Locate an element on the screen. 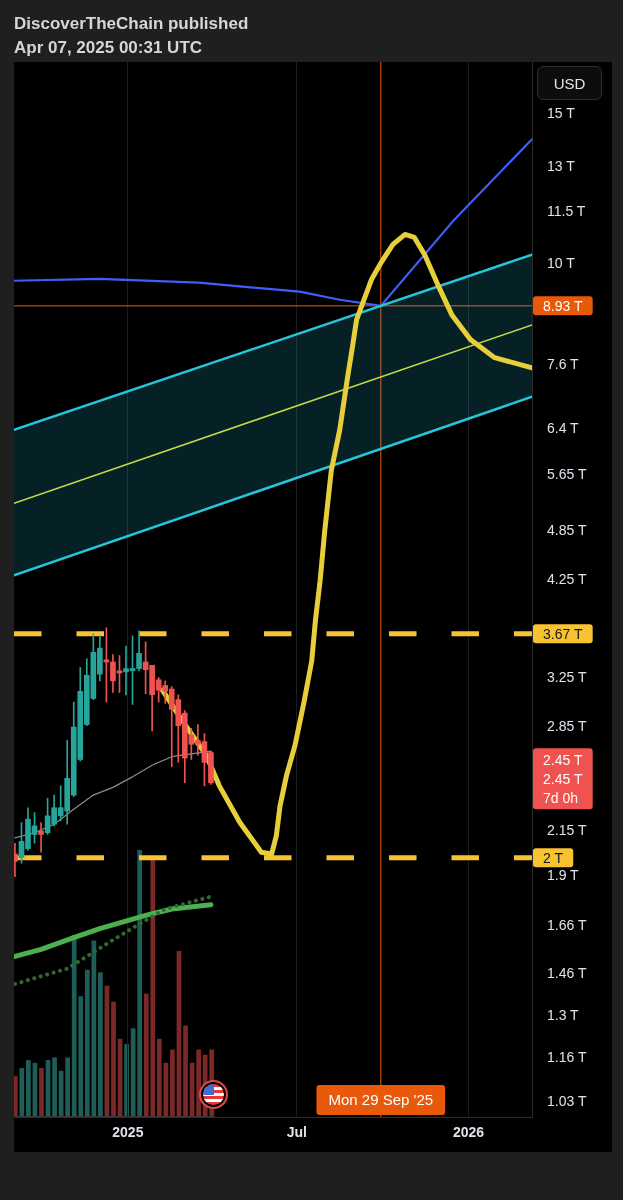 This screenshot has width=623, height=1200. ref-line-label: Mon 29 Sep '25 is located at coordinates (381, 1100).